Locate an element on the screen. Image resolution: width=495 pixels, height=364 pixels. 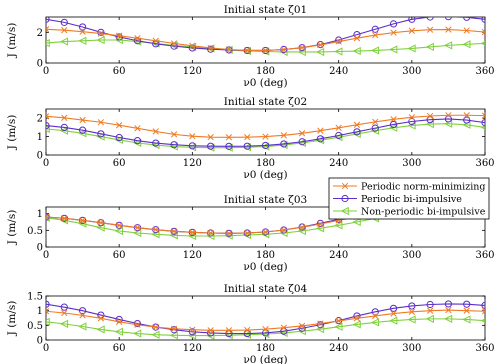
x-tick-label: 120 is located at coordinates (192, 71).